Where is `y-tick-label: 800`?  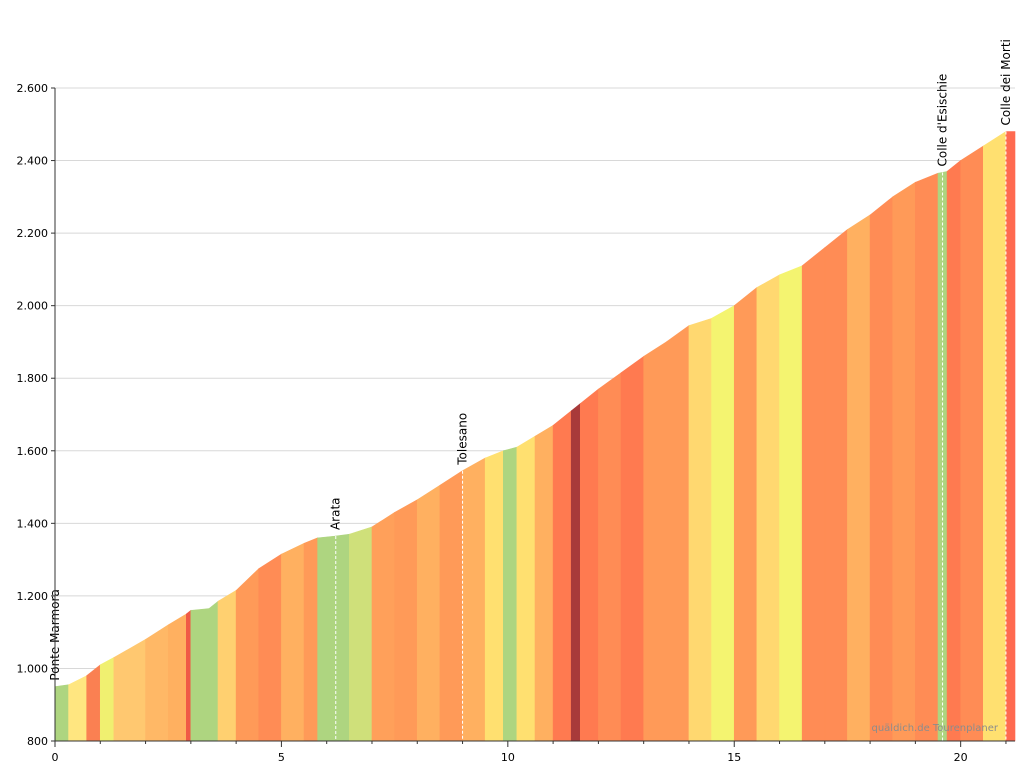
y-tick-label: 800 is located at coordinates (37, 741).